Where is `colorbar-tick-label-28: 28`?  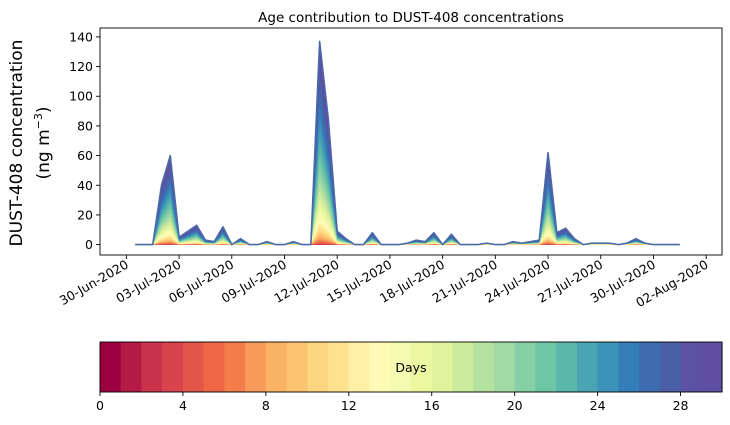 colorbar-tick-label-28: 28 is located at coordinates (681, 405).